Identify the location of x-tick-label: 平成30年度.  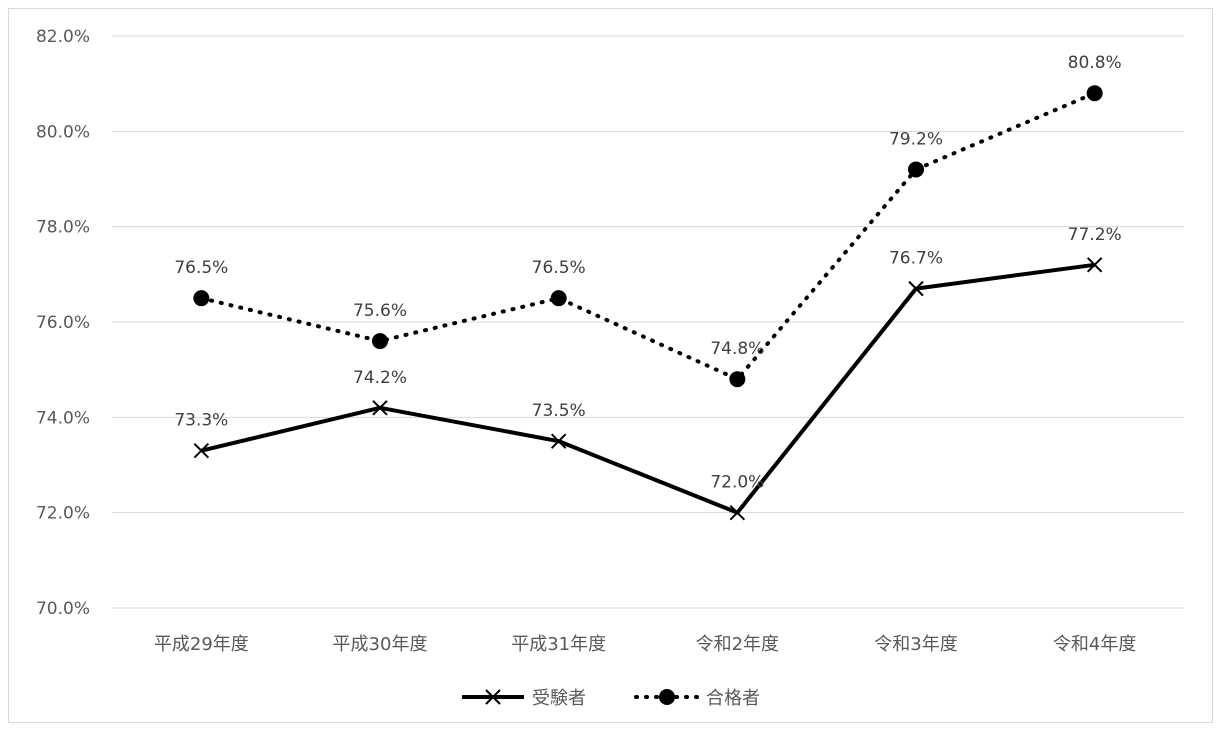
(380, 644).